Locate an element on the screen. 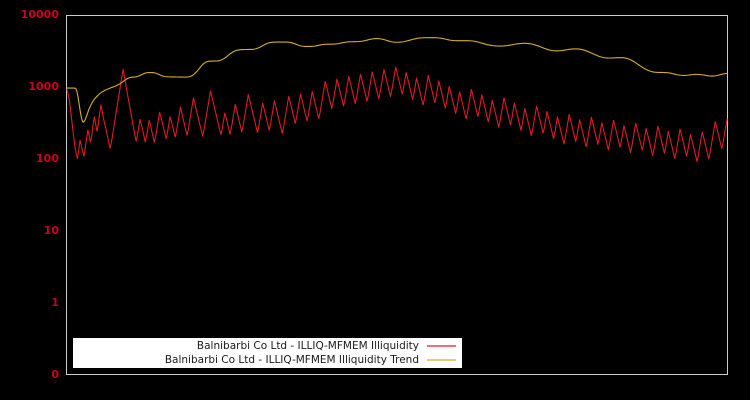  y-tick-label: 10000 is located at coordinates (40, 14).